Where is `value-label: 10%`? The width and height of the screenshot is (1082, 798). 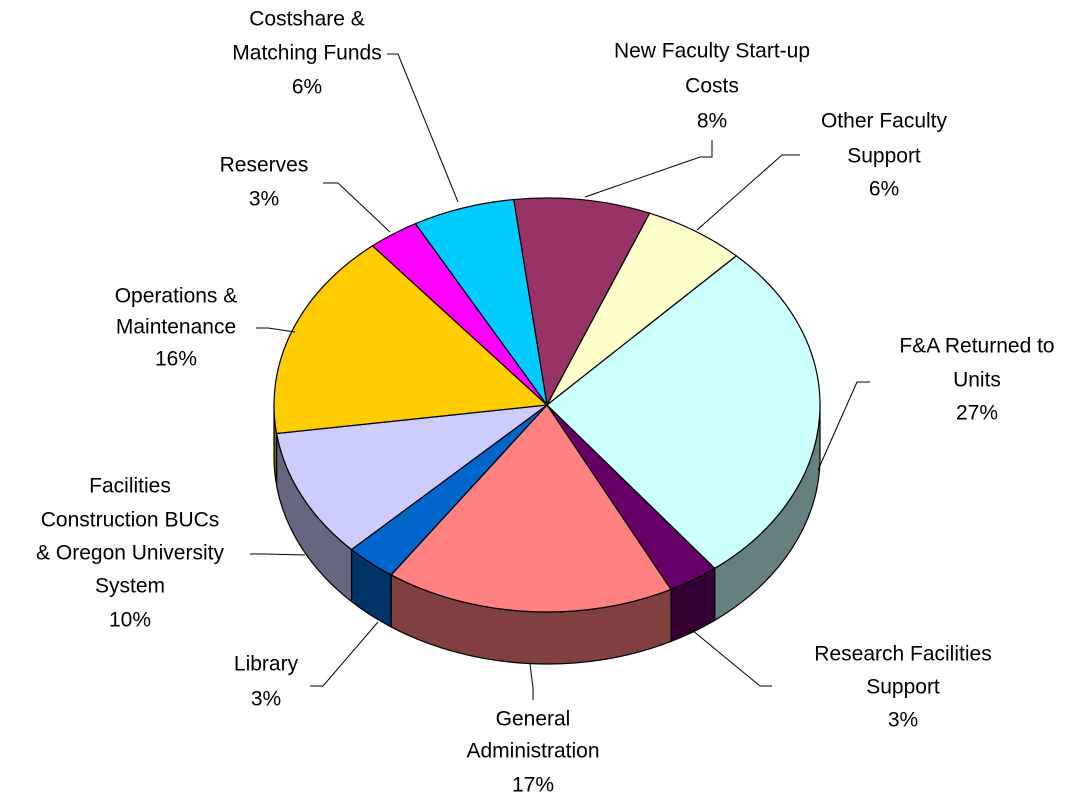
value-label: 10% is located at coordinates (130, 620).